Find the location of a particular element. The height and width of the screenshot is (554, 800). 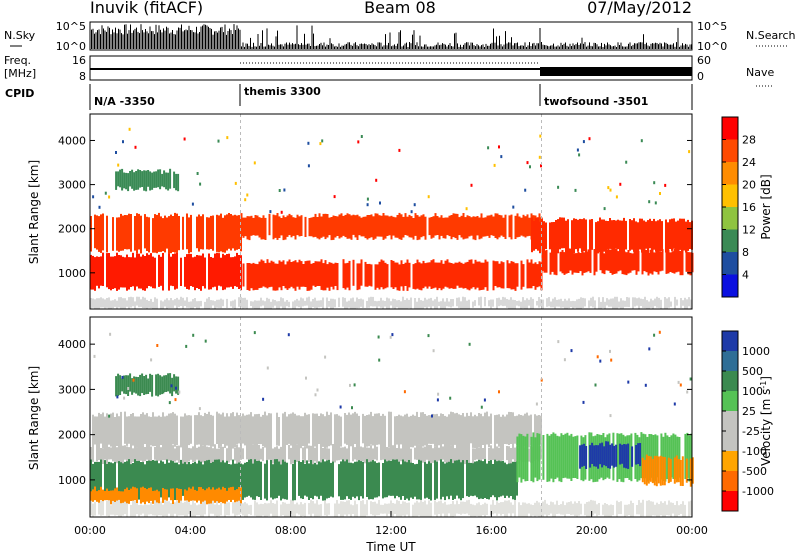

xtick-label: 20:00 is located at coordinates (592, 530).